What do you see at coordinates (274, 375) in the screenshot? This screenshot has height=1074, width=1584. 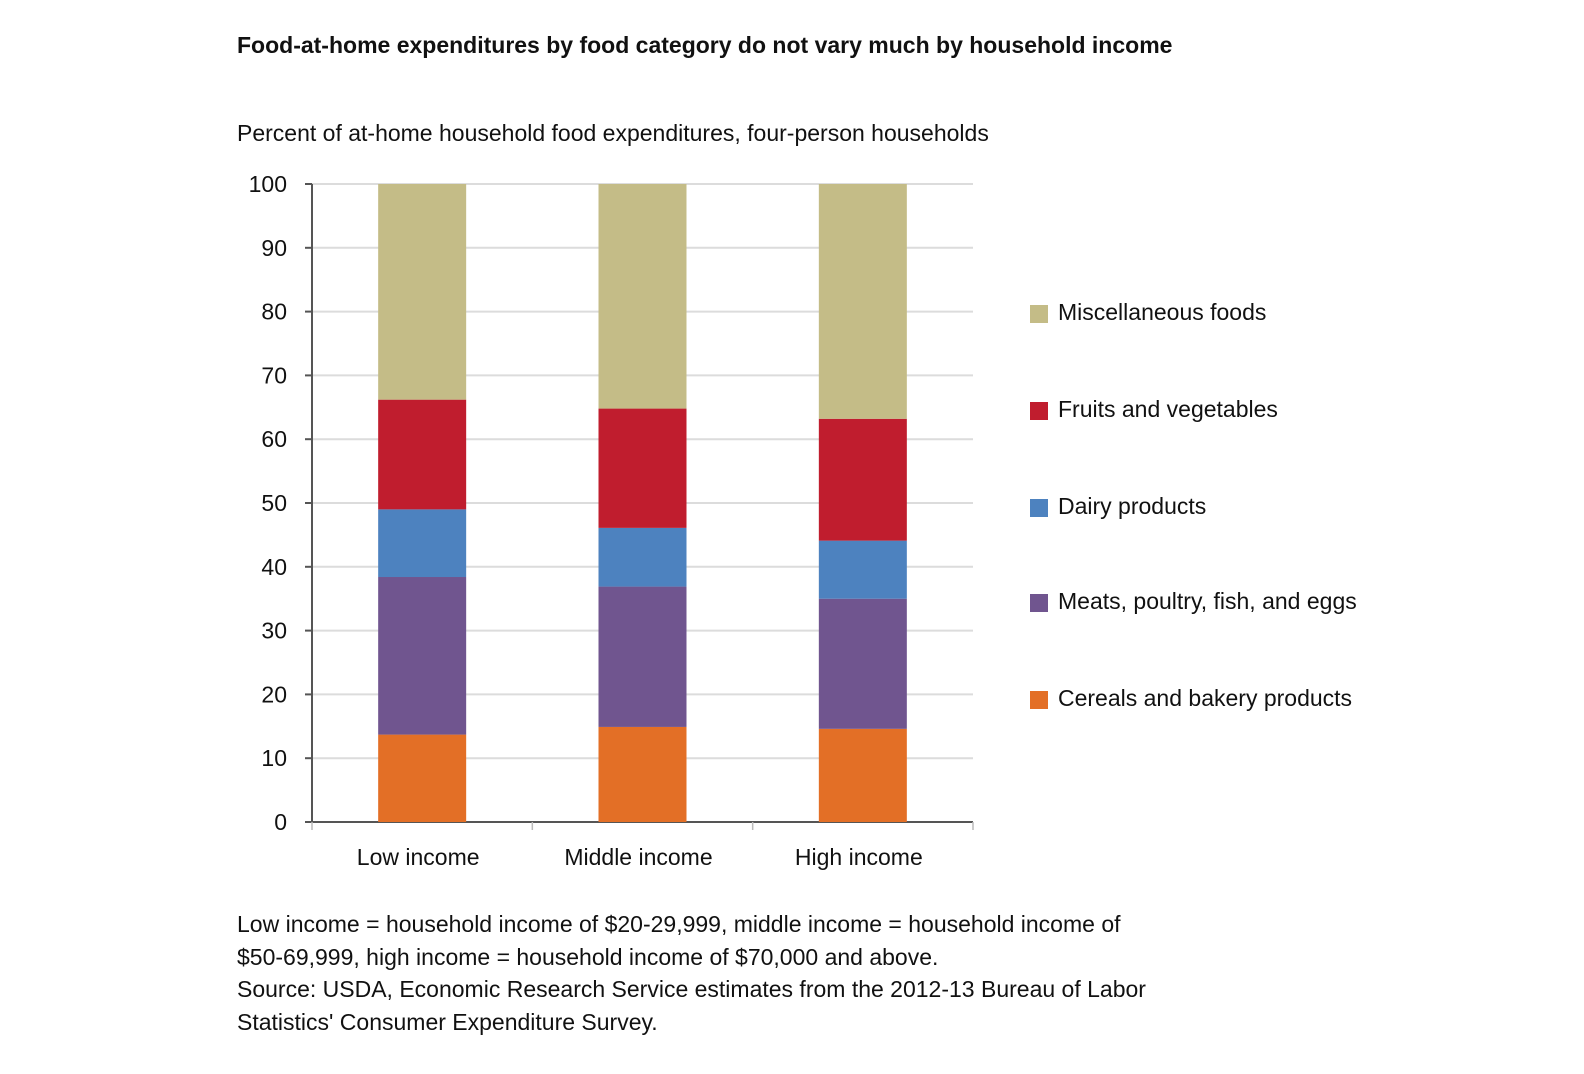 I see `y-tick-label: 70` at bounding box center [274, 375].